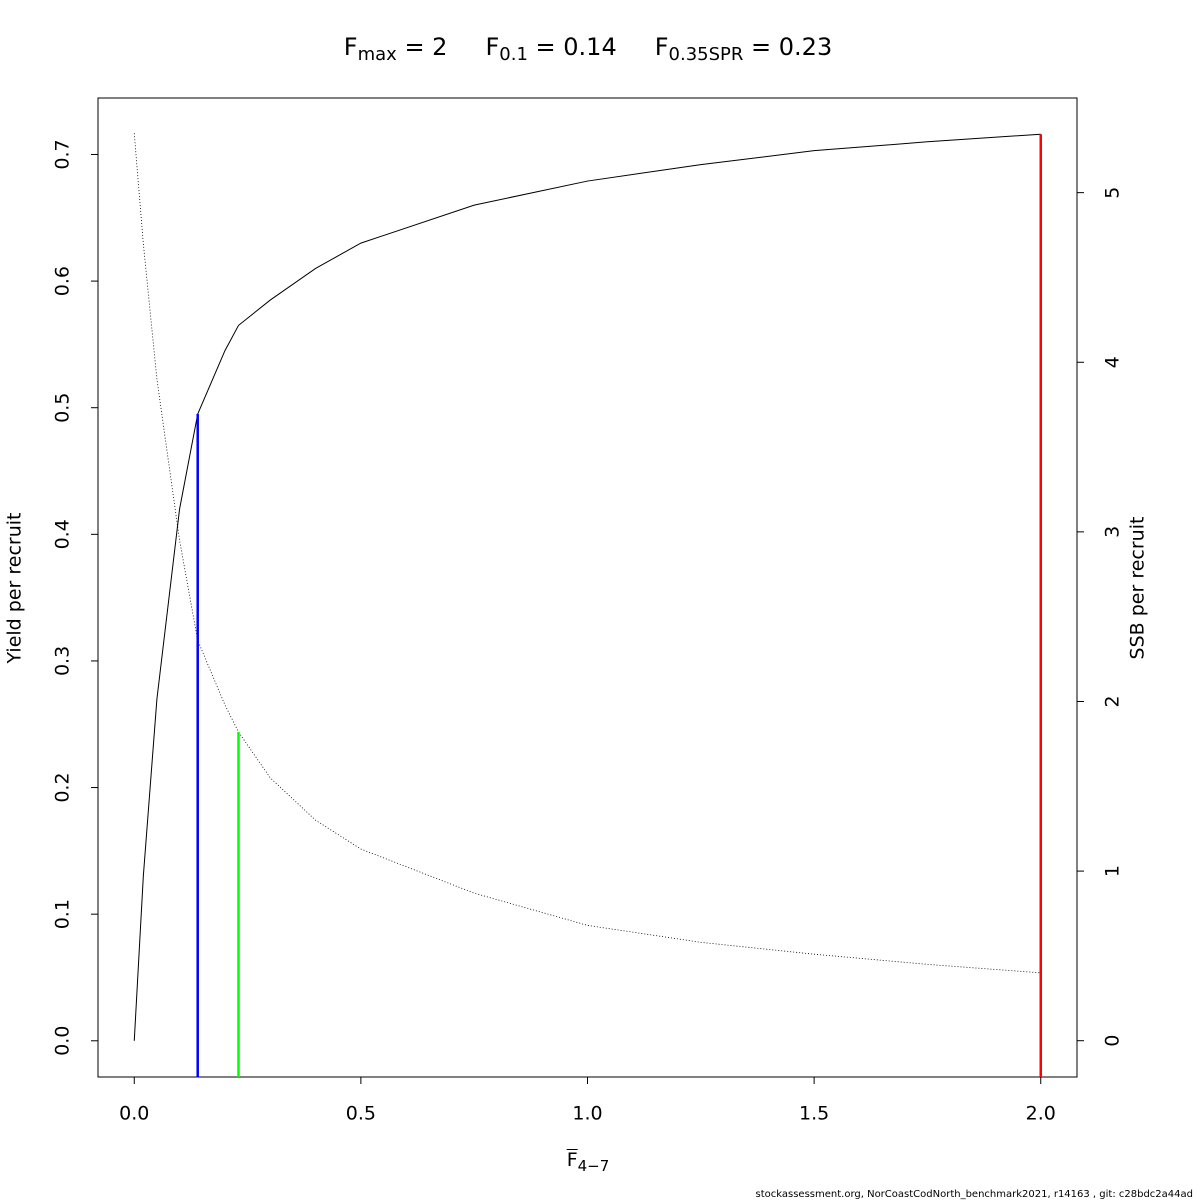 Image resolution: width=1200 pixels, height=1200 pixels. Describe the element at coordinates (587, 1114) in the screenshot. I see `x-tick-label: 1.0` at that location.